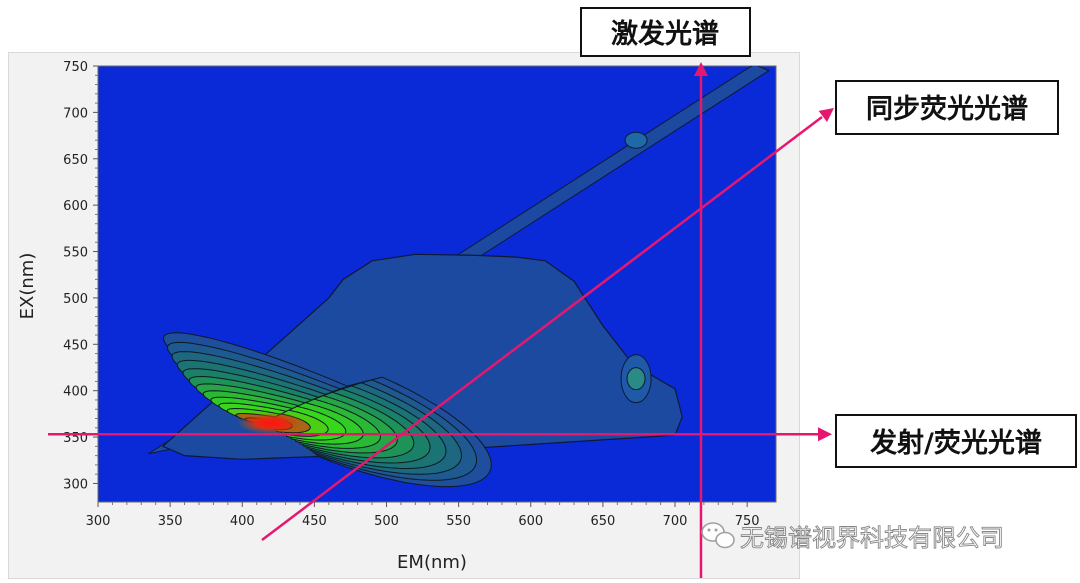 The width and height of the screenshot is (1080, 583). What do you see at coordinates (75, 67) in the screenshot?
I see `y-tick-label: 750` at bounding box center [75, 67].